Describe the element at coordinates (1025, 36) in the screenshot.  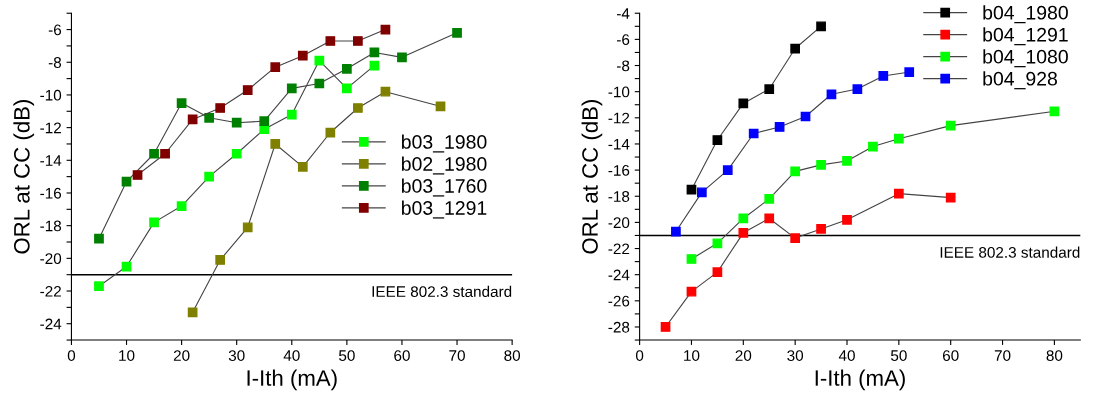
I see `legend-label: b04_1291` at that location.